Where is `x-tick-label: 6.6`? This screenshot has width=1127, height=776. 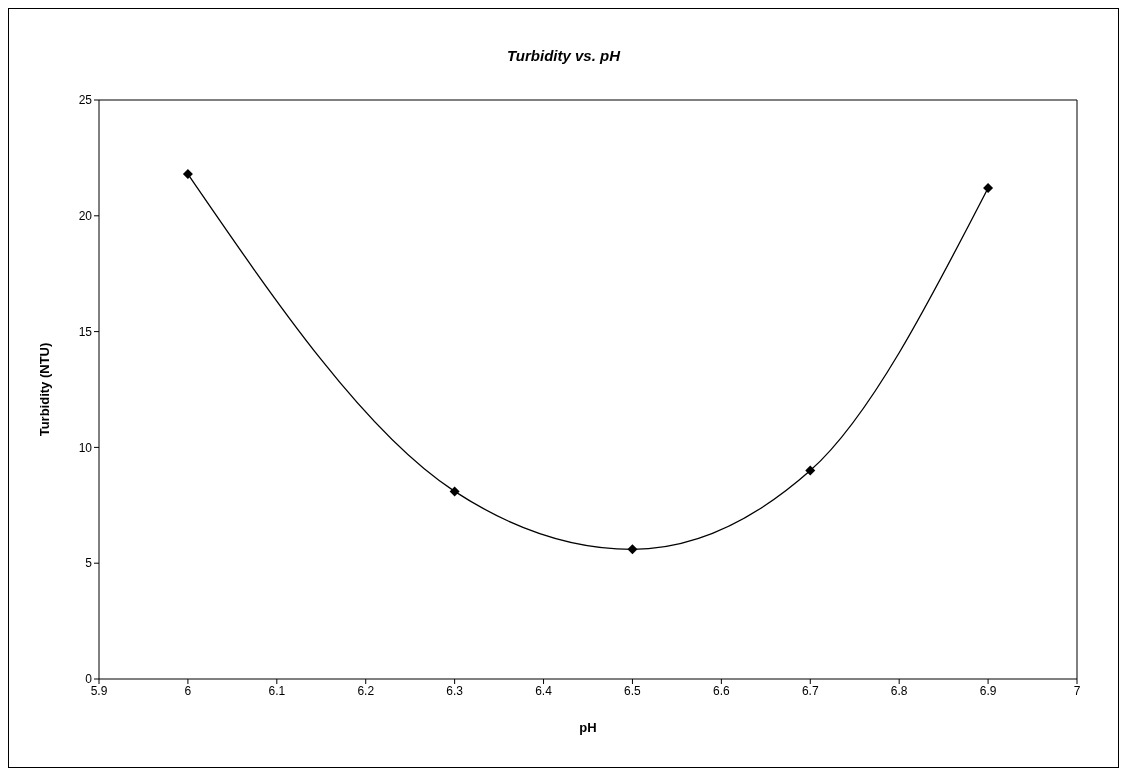
x-tick-label: 6.6 is located at coordinates (722, 690).